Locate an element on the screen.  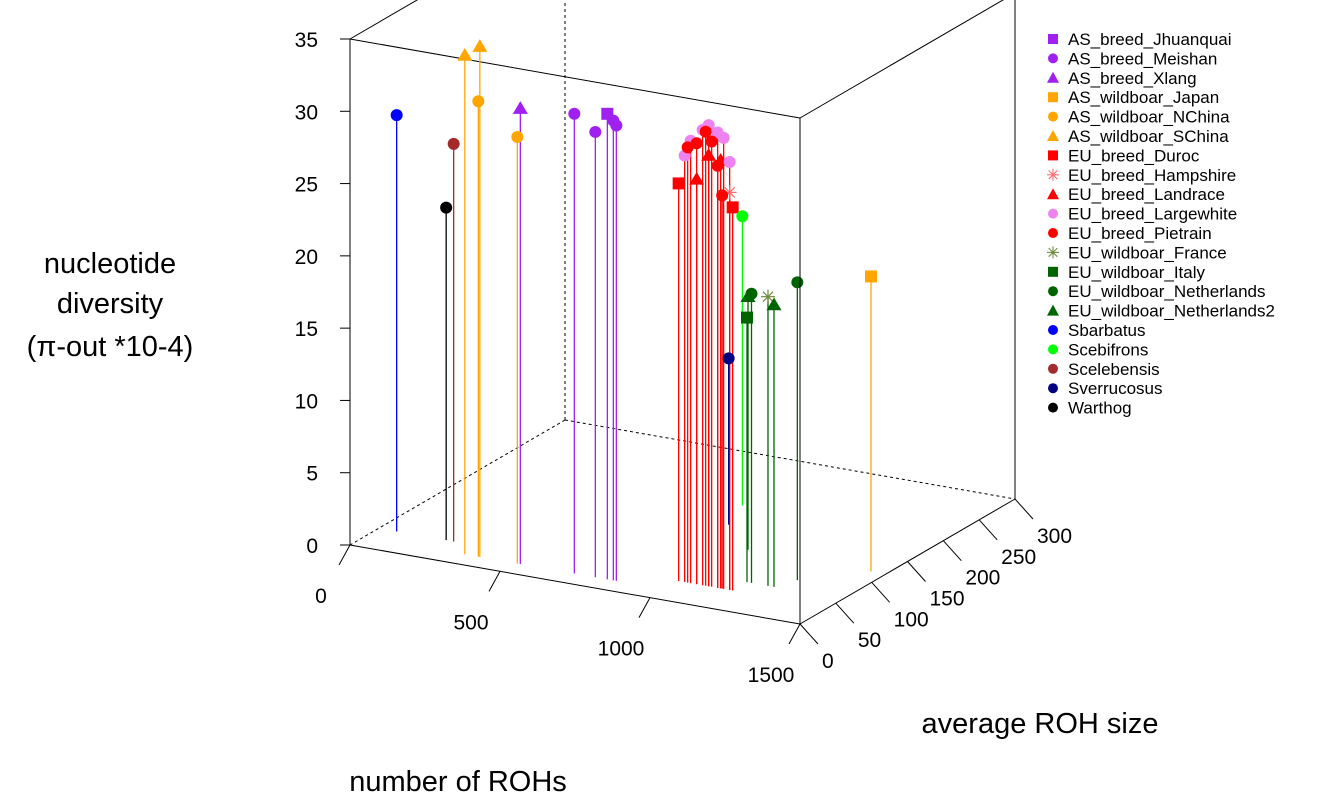
legend-item: EU_wildboar_France is located at coordinates (1137, 252).